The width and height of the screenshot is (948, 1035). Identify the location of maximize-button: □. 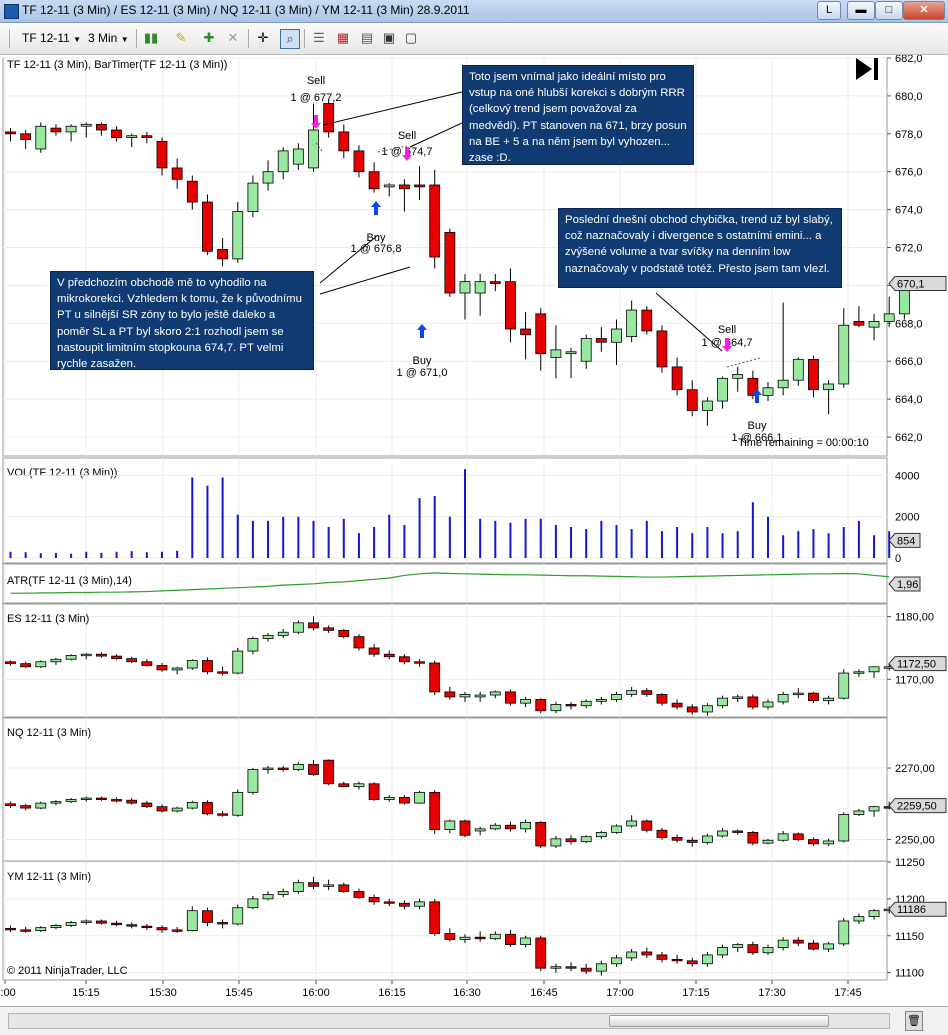
(889, 10).